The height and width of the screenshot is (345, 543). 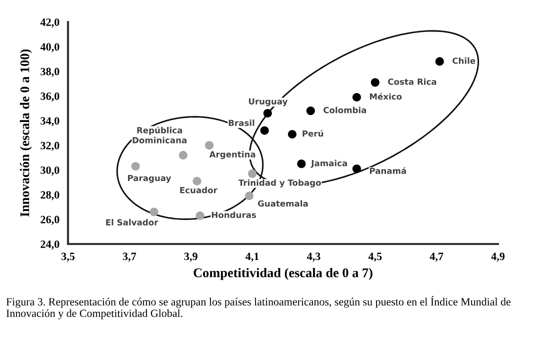 I want to click on x-tick-label: 3,5, so click(x=68, y=257).